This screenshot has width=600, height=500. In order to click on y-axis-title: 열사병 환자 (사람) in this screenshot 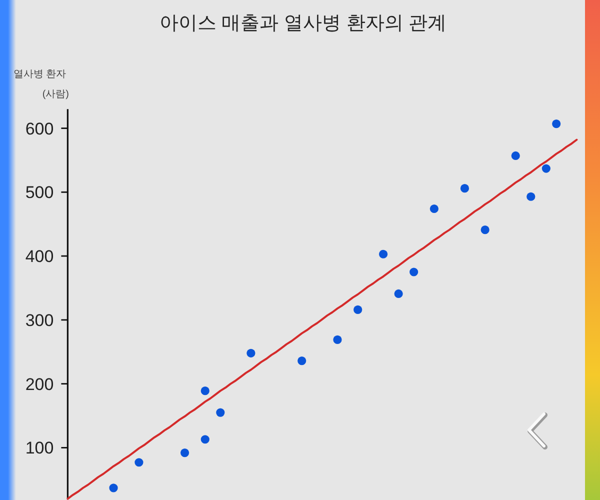, I will do `click(41, 84)`.